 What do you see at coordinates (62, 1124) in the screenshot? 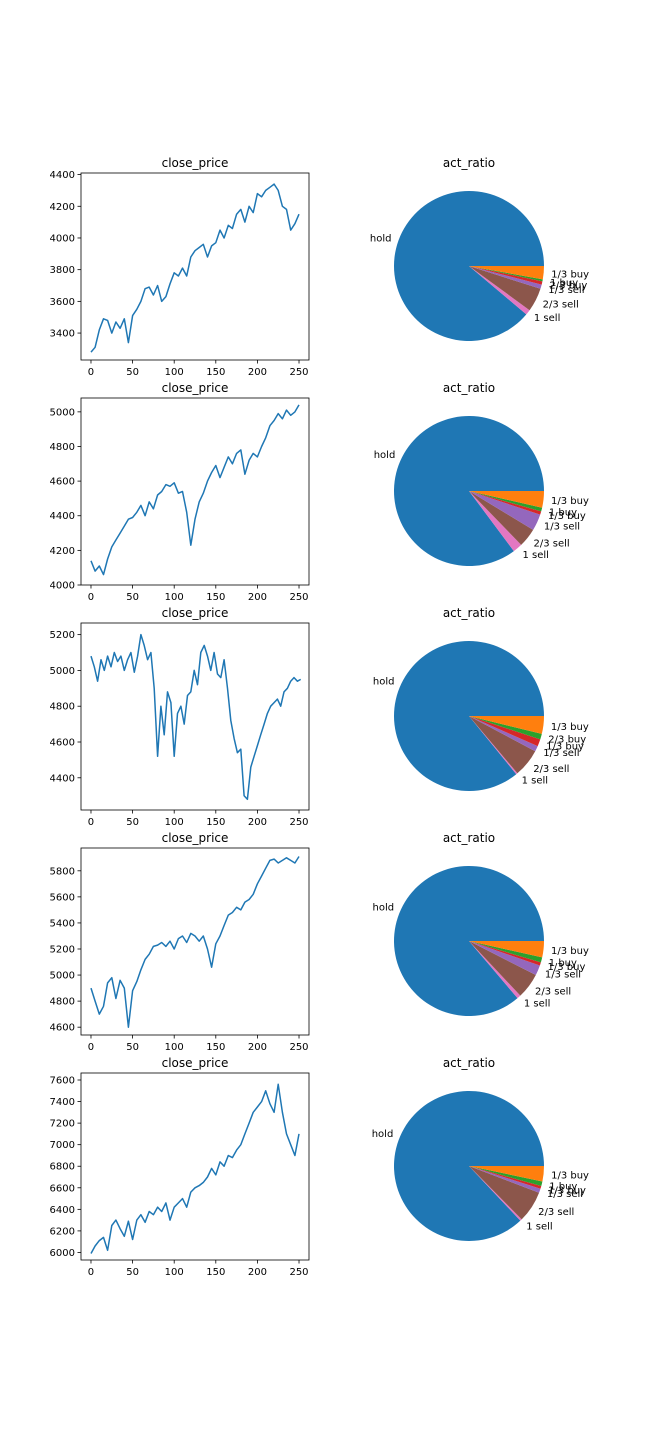
I see `y-tick-label: 7200` at bounding box center [62, 1124].